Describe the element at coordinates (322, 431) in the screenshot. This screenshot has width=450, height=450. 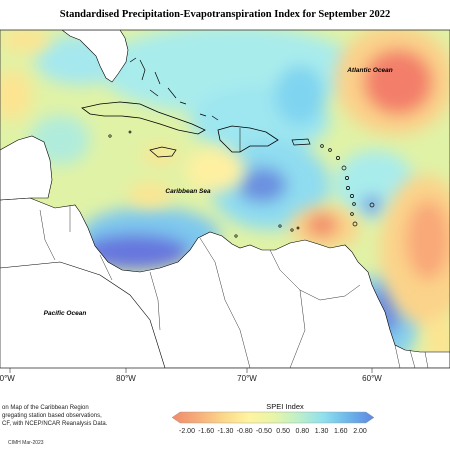
I see `legend-tick-label: 1.30` at that location.